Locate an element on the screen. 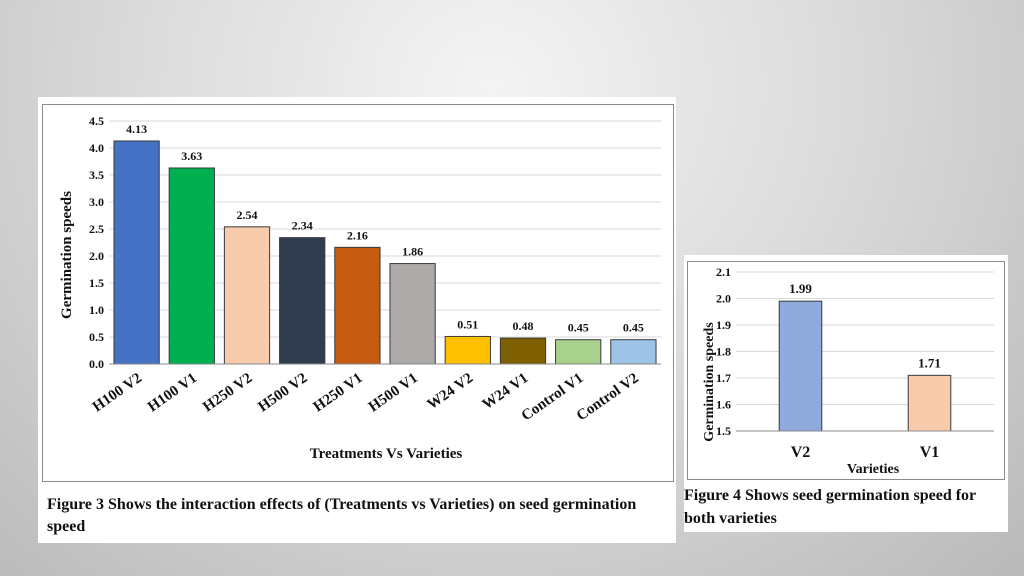  data-label: 1.71 is located at coordinates (929, 362).